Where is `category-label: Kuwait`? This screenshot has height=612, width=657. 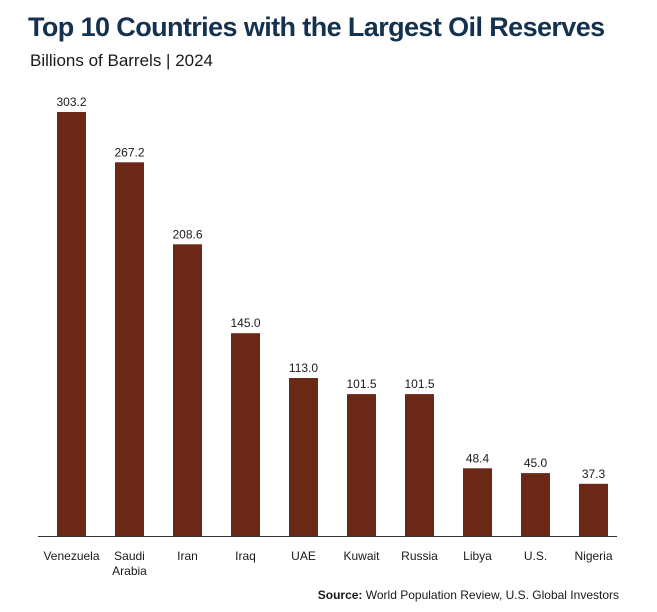
category-label: Kuwait is located at coordinates (361, 556).